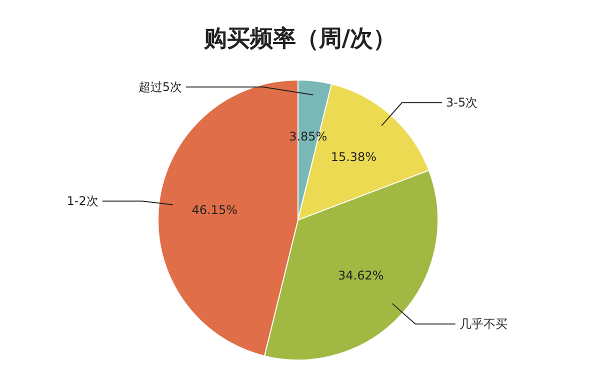 The image size is (600, 385). Describe the element at coordinates (82, 201) in the screenshot. I see `slice-label: 1-2次` at that location.